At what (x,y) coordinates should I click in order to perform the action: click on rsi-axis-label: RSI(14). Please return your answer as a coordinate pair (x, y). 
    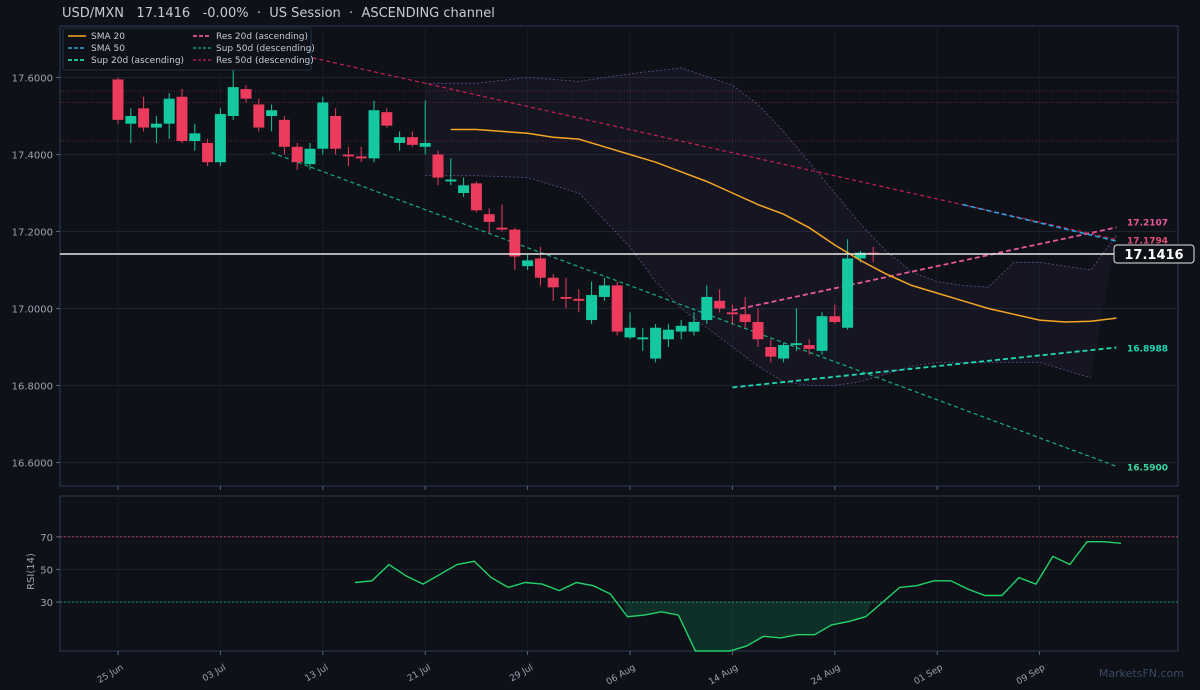
    Looking at the image, I should click on (31, 571).